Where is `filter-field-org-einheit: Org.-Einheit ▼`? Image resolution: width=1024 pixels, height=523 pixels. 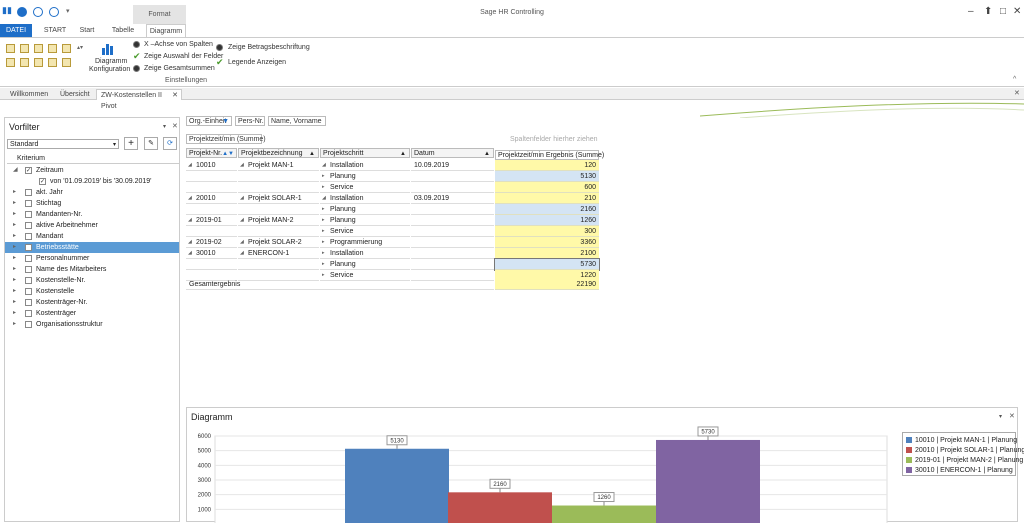 filter-field-org-einheit: Org.-Einheit ▼ is located at coordinates (209, 121).